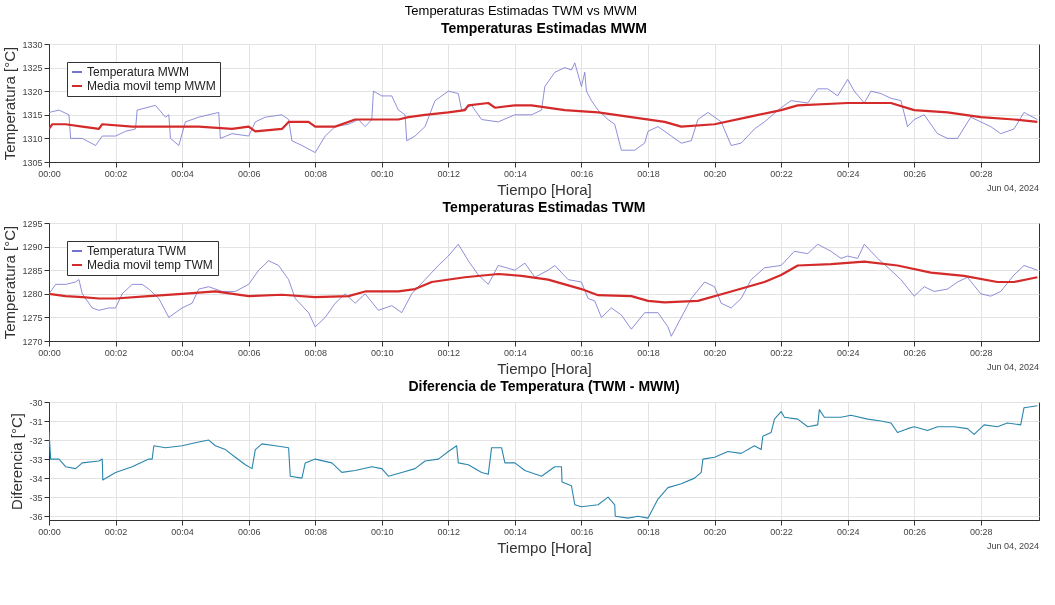 The image size is (1055, 605). Describe the element at coordinates (137, 251) in the screenshot. I see `legend-label: Temperatura TWM` at that location.